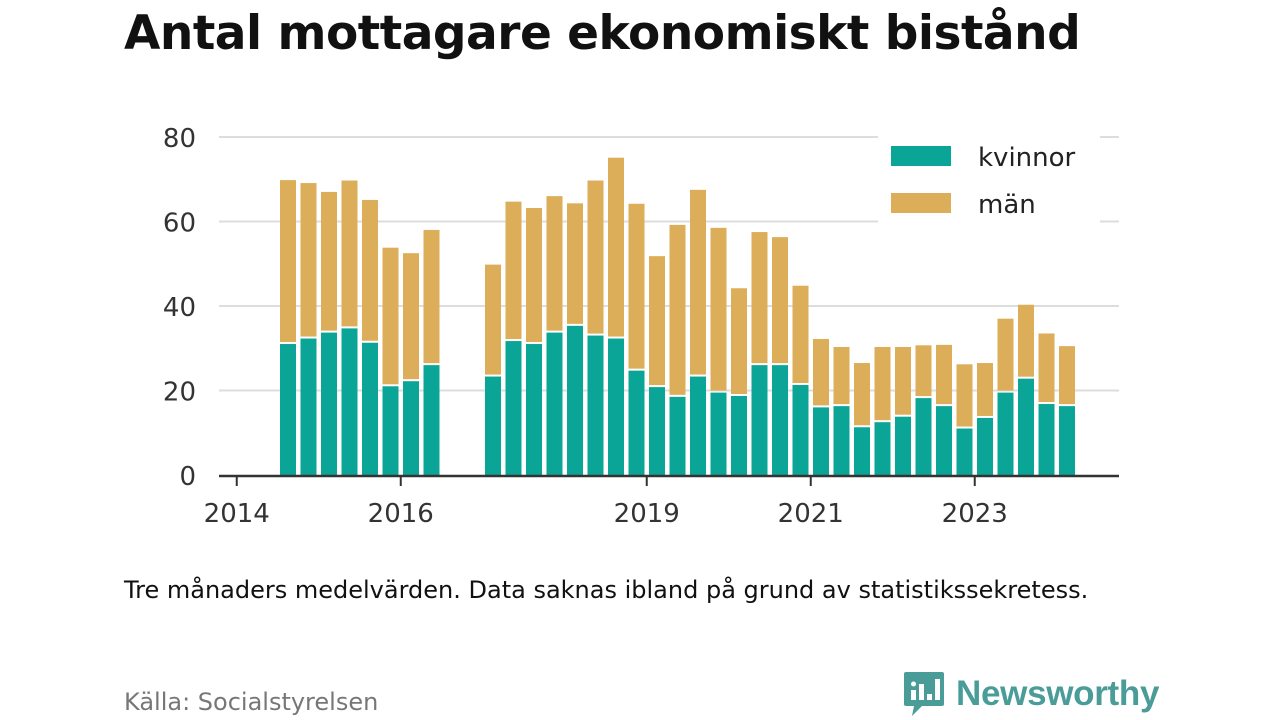 Image resolution: width=1280 pixels, height=720 pixels. What do you see at coordinates (1027, 158) in the screenshot?
I see `legend-label-kvinnor: kvinnor` at bounding box center [1027, 158].